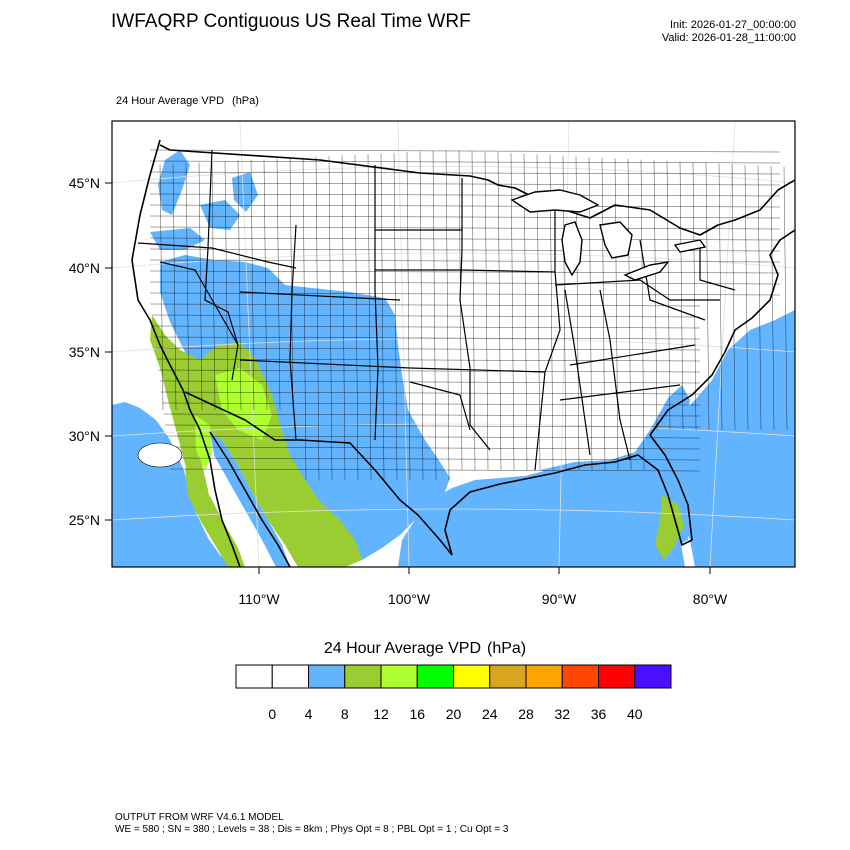  I want to click on colorbar, so click(453, 676).